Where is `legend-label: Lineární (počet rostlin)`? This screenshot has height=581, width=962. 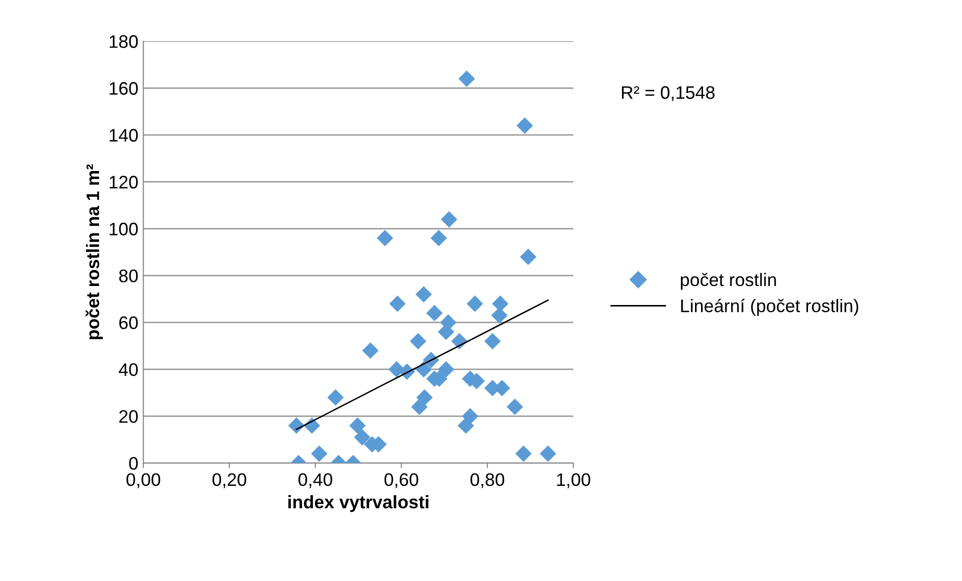
legend-label: Lineární (počet rostlin) is located at coordinates (769, 307).